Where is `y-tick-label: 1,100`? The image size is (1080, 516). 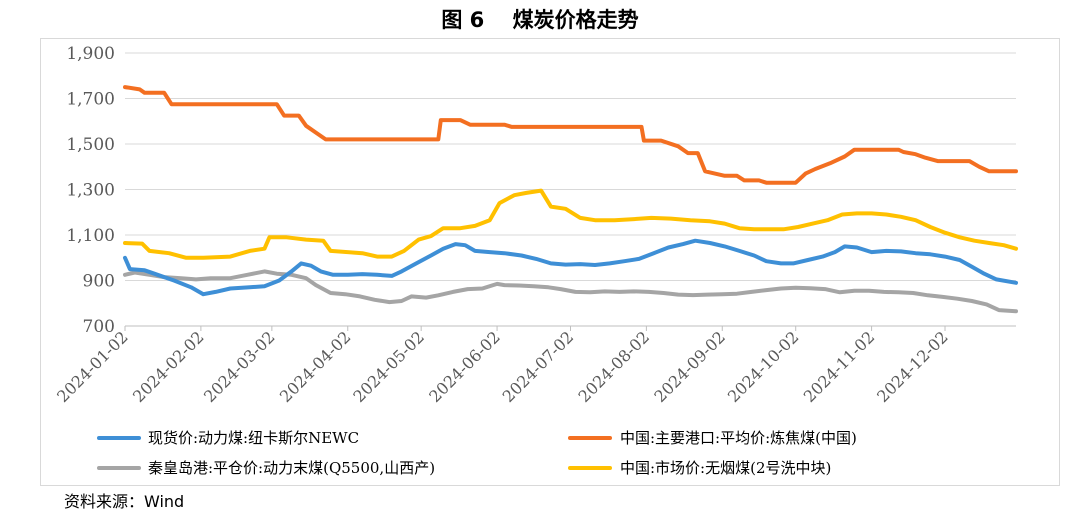
y-tick-label: 1,100 is located at coordinates (90, 236).